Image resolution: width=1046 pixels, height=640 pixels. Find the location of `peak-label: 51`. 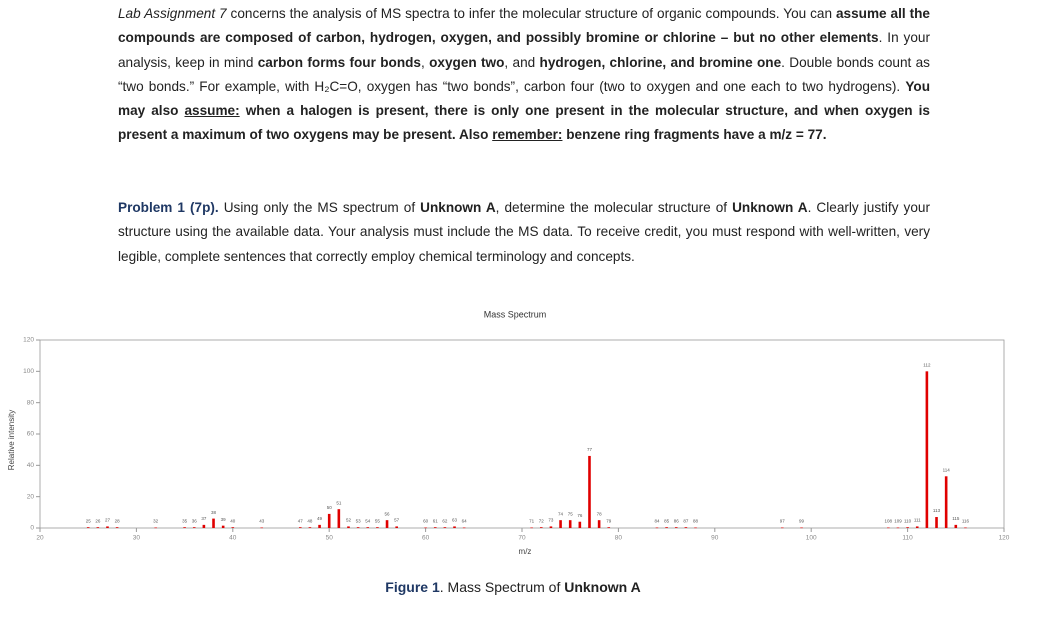

peak-label: 51 is located at coordinates (339, 502).